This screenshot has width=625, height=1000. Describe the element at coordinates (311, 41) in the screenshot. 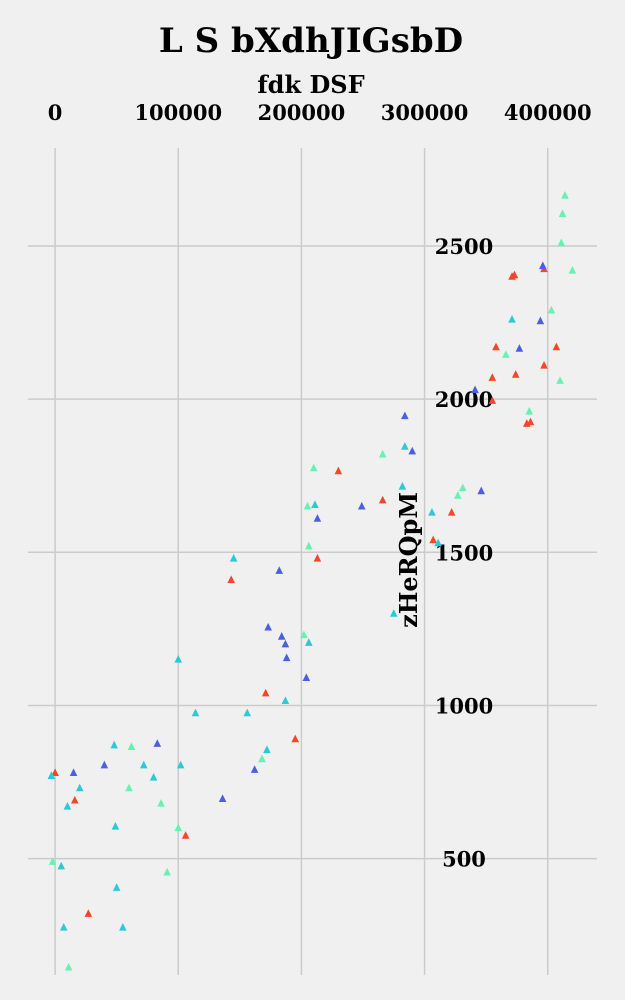

I see `chart-title: L S bXdhJIGsbD` at that location.